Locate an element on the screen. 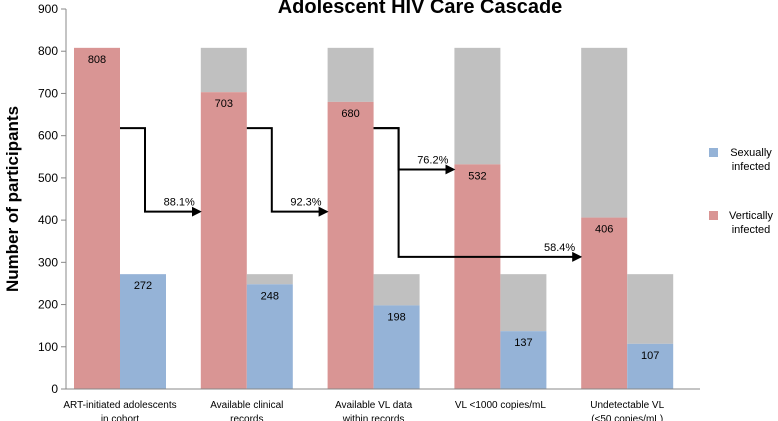 This screenshot has width=778, height=421. data-label: 272 is located at coordinates (143, 286).